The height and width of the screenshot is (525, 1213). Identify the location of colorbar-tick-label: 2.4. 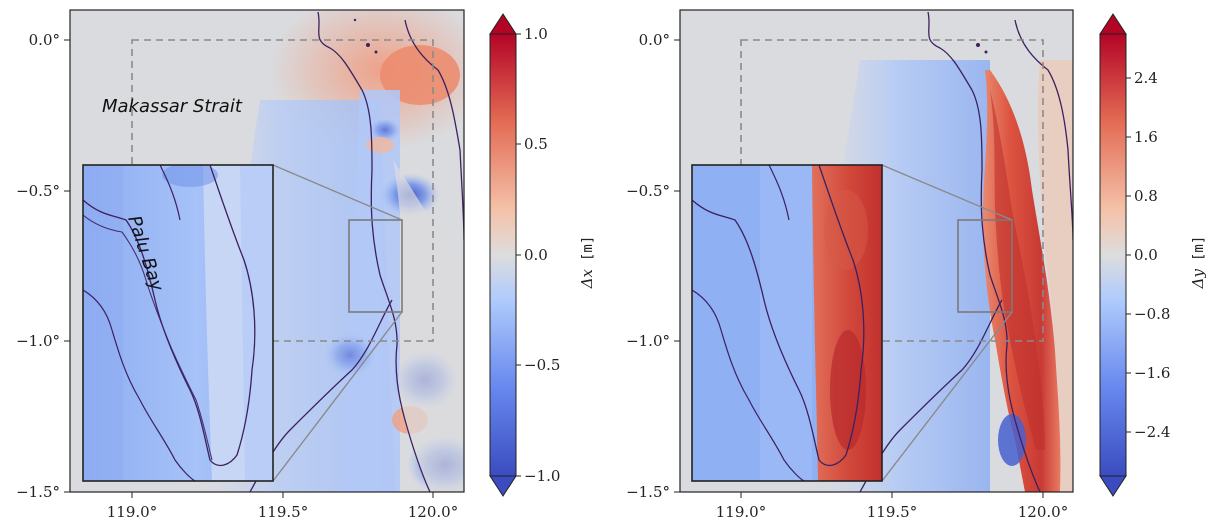
(1146, 78).